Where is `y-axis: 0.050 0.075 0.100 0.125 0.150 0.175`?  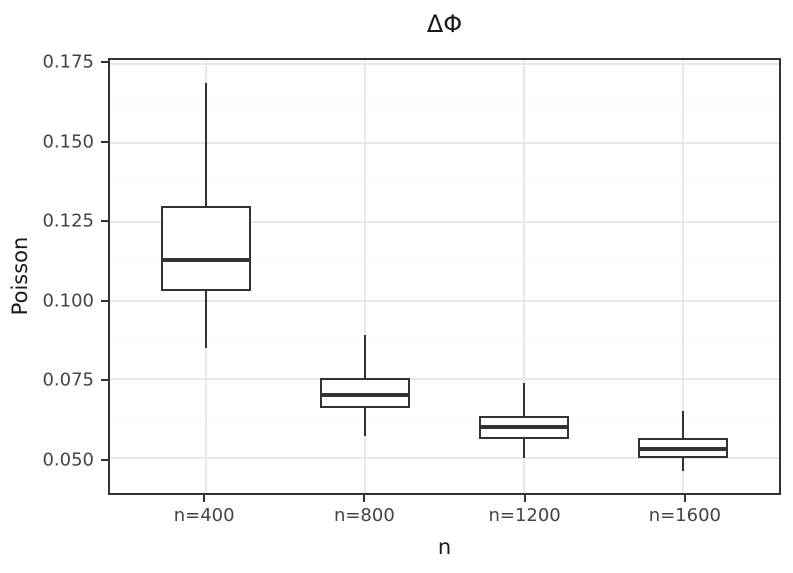 y-axis: 0.050 0.075 0.100 0.125 0.150 0.175 is located at coordinates (54, 273).